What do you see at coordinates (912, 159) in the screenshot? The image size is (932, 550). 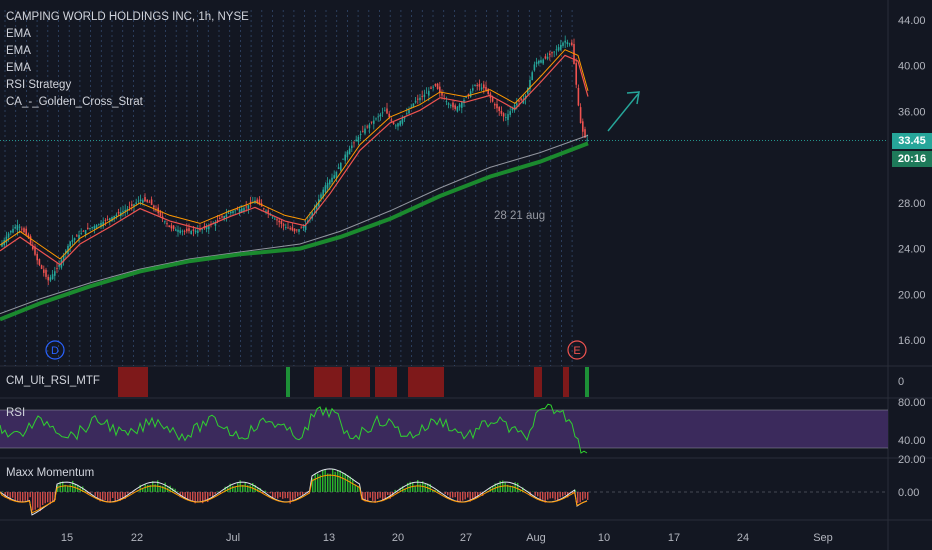 I see `countdown-tag: 20:16` at bounding box center [912, 159].